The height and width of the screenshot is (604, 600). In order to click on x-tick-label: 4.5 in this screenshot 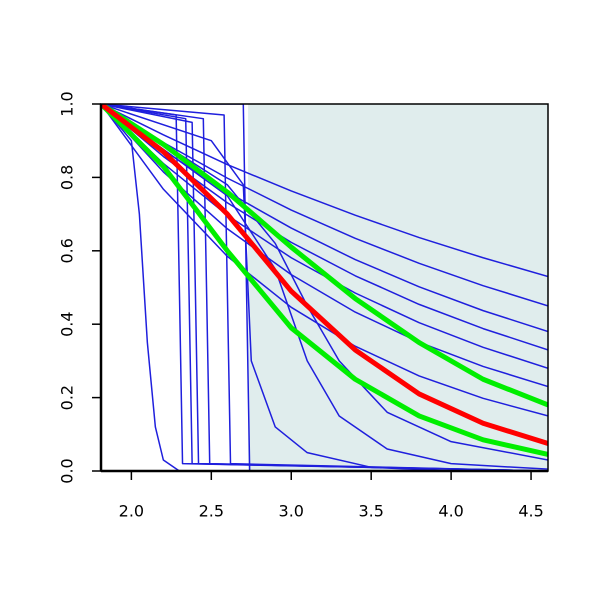, I will do `click(530, 511)`.